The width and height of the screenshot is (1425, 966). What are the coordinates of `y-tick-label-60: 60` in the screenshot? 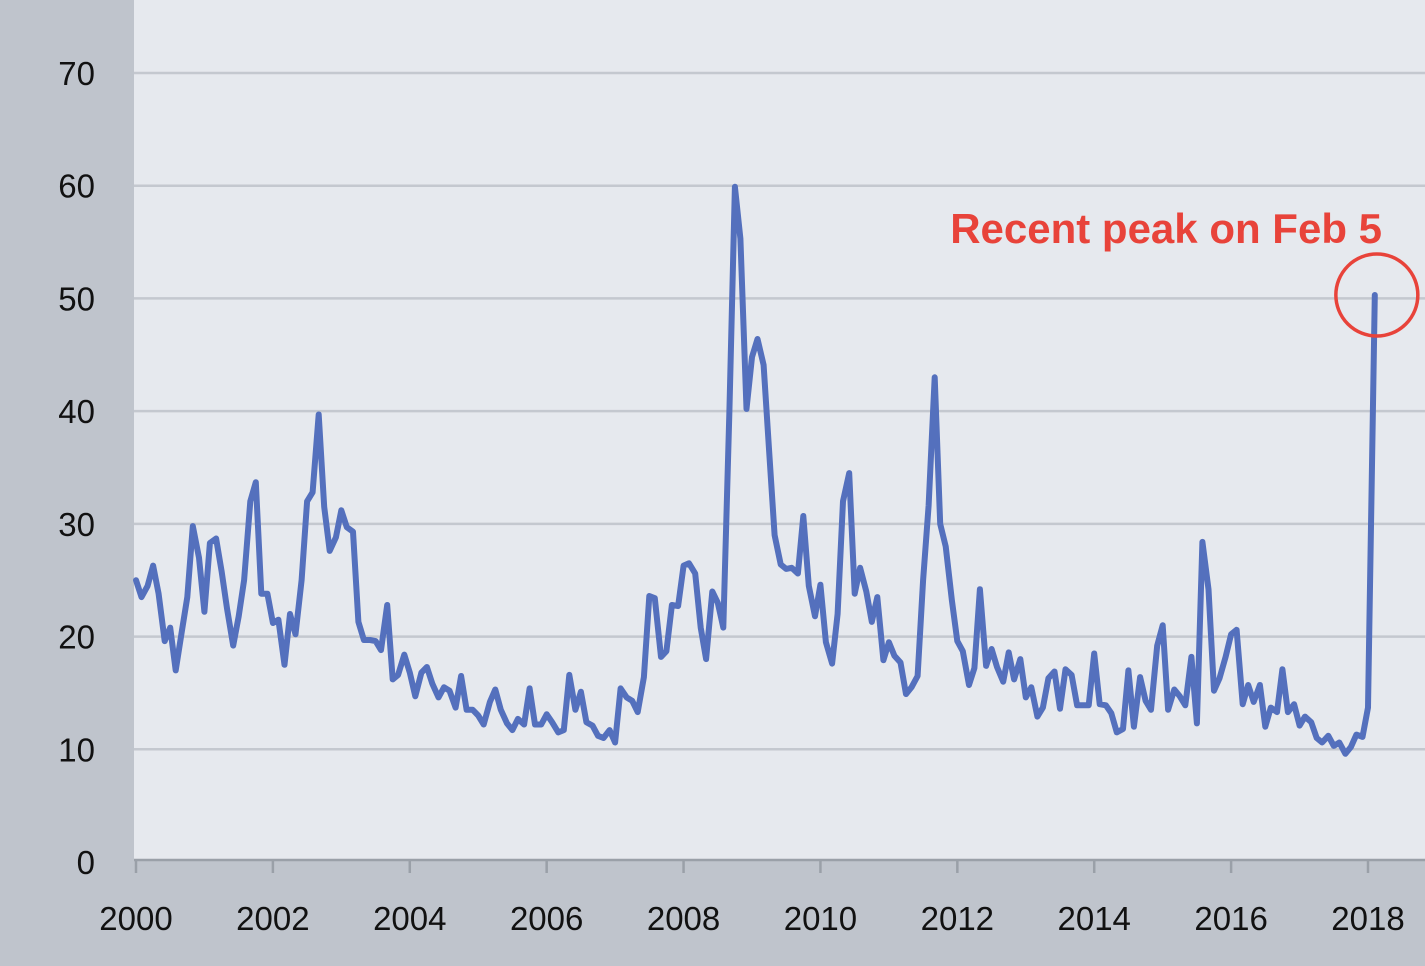 It's located at (76, 186).